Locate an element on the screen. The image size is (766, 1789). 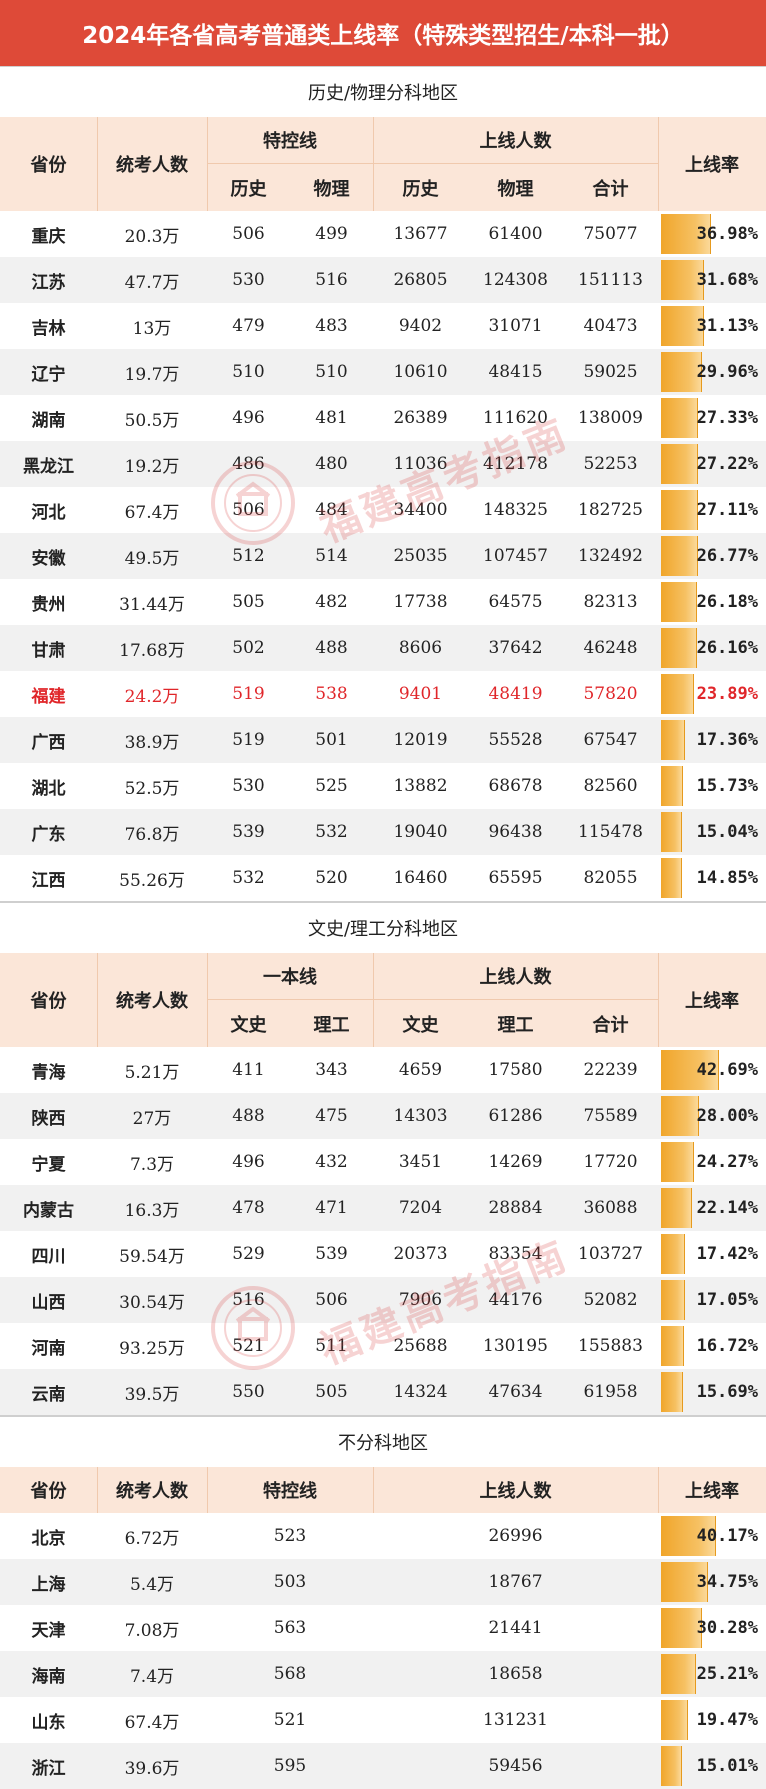
cell-examinees: 5.4万 is located at coordinates (152, 1584).